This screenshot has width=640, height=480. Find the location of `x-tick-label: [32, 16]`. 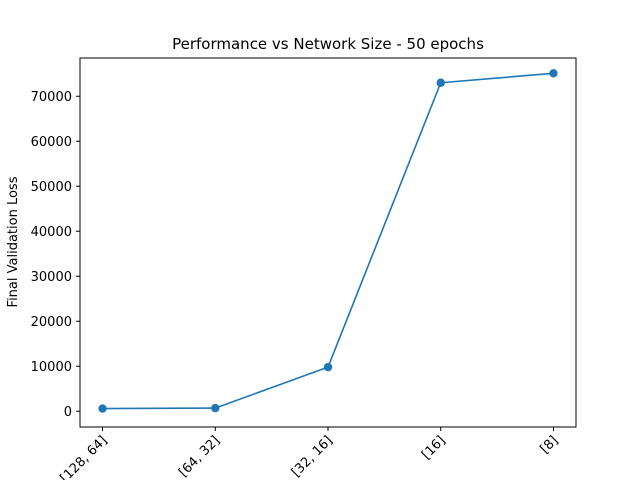

x-tick-label: [32, 16] is located at coordinates (312, 456).